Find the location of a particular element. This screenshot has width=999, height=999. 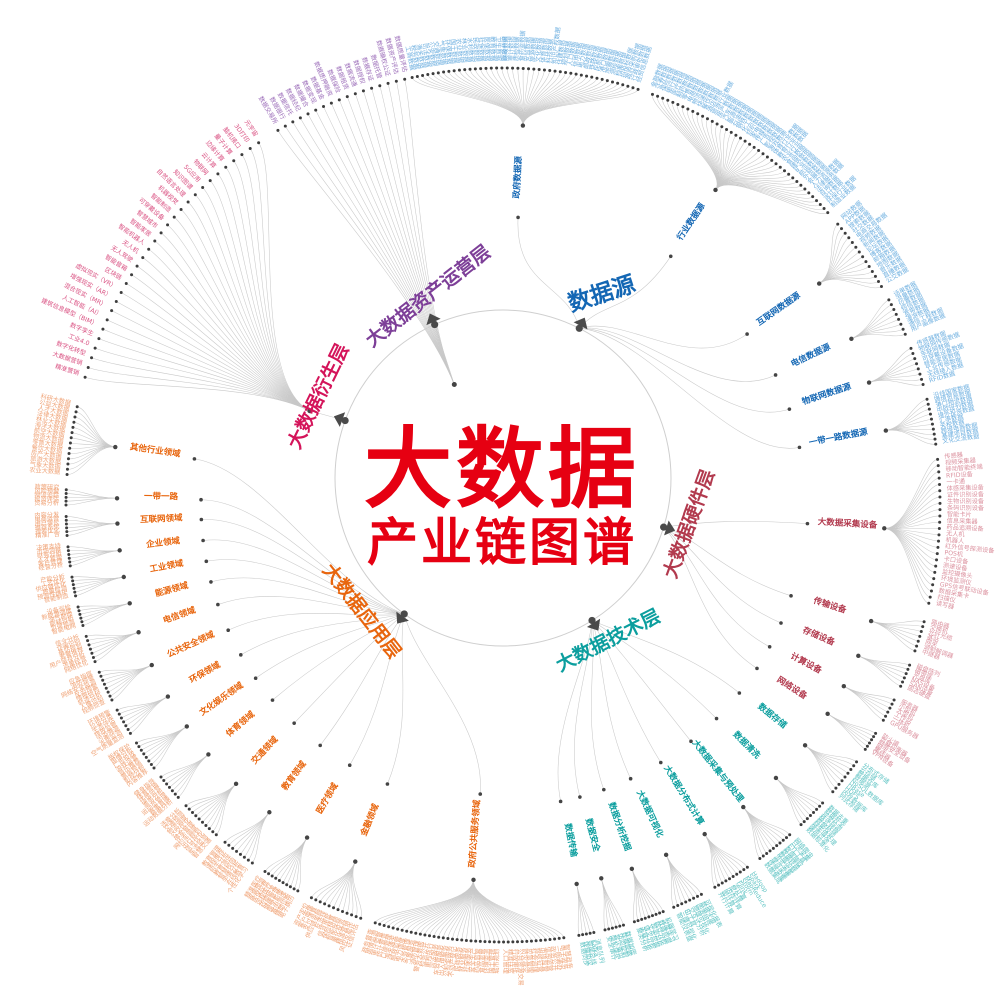

leaf-label: POS机 is located at coordinates (954, 553).